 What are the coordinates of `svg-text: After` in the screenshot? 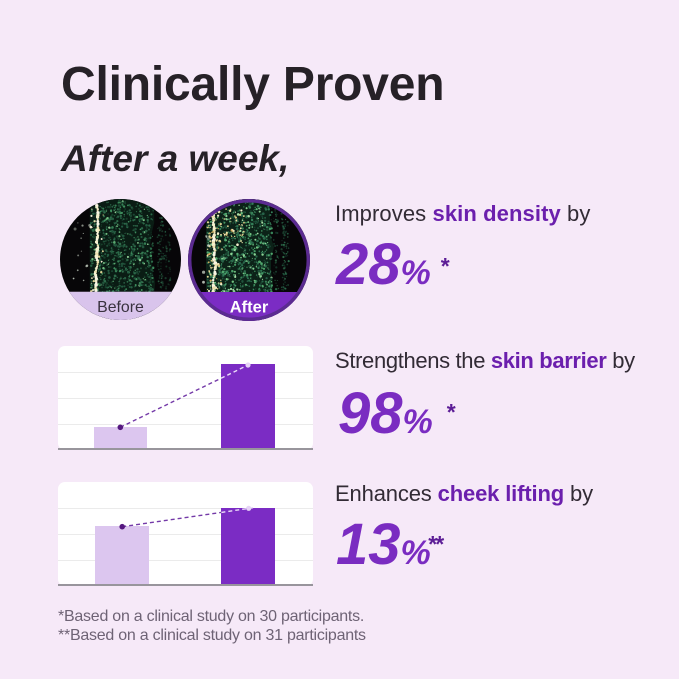 It's located at (249, 308).